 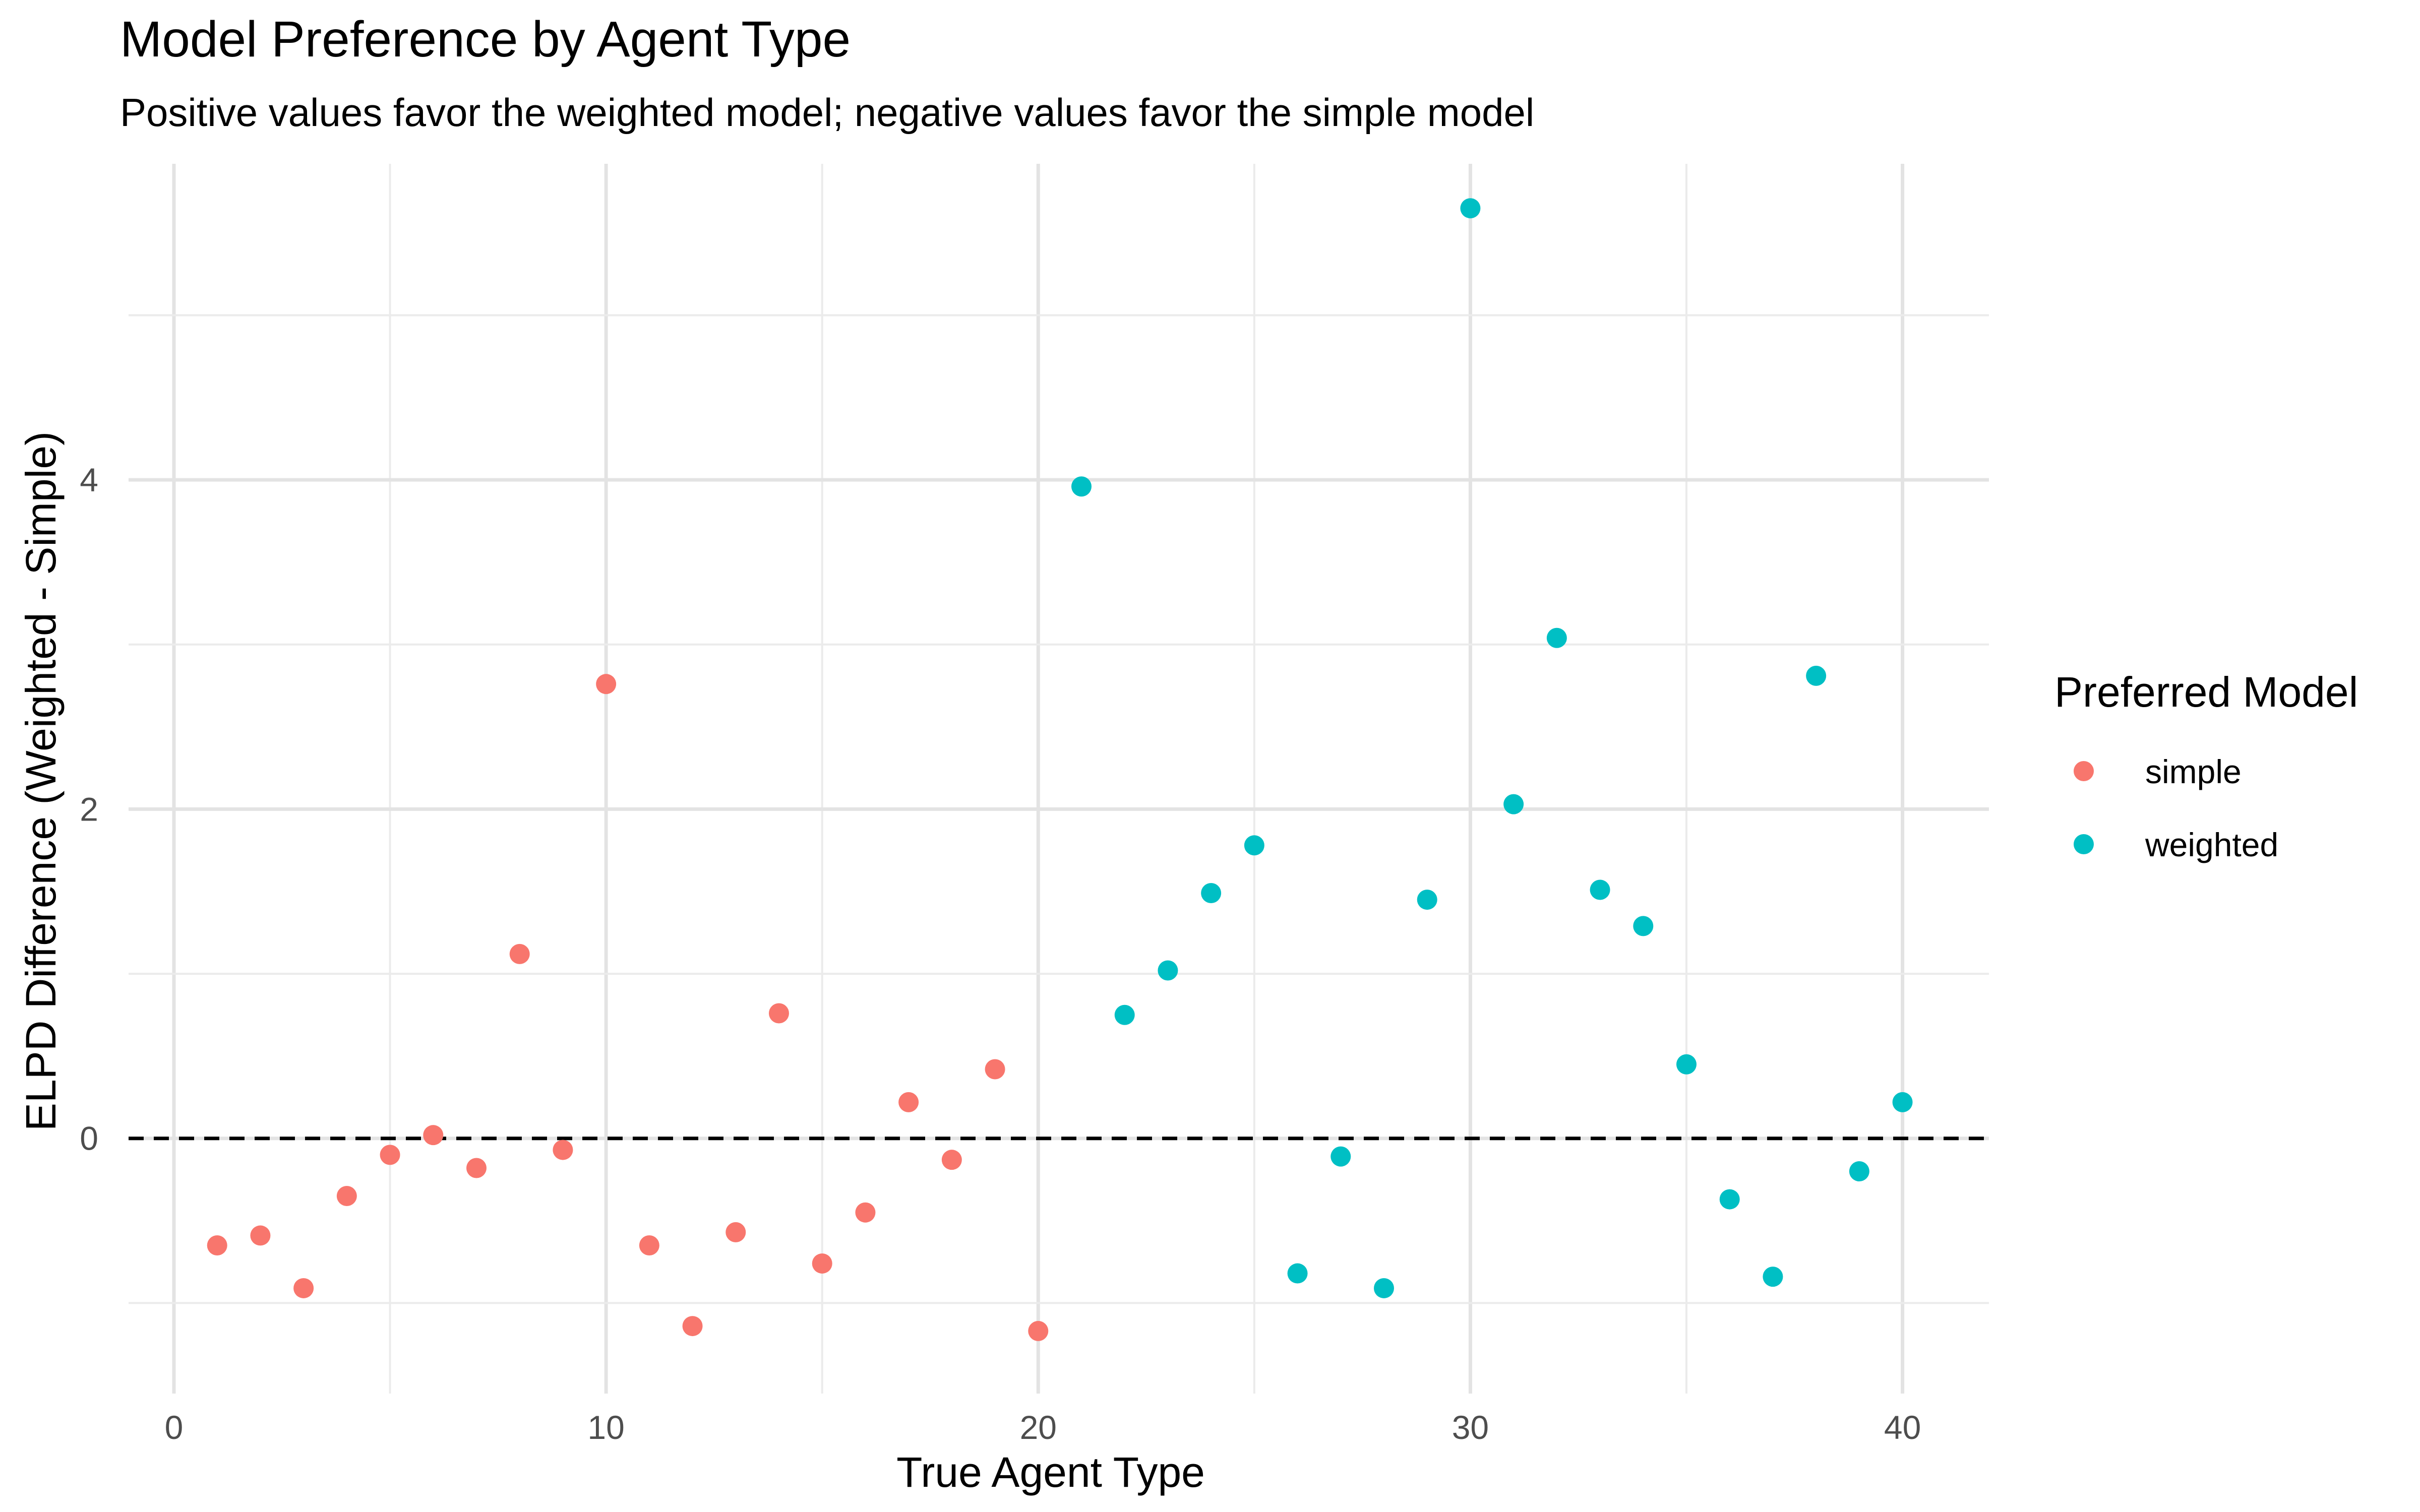 What do you see at coordinates (2084, 771) in the screenshot?
I see `legend-key-simple` at bounding box center [2084, 771].